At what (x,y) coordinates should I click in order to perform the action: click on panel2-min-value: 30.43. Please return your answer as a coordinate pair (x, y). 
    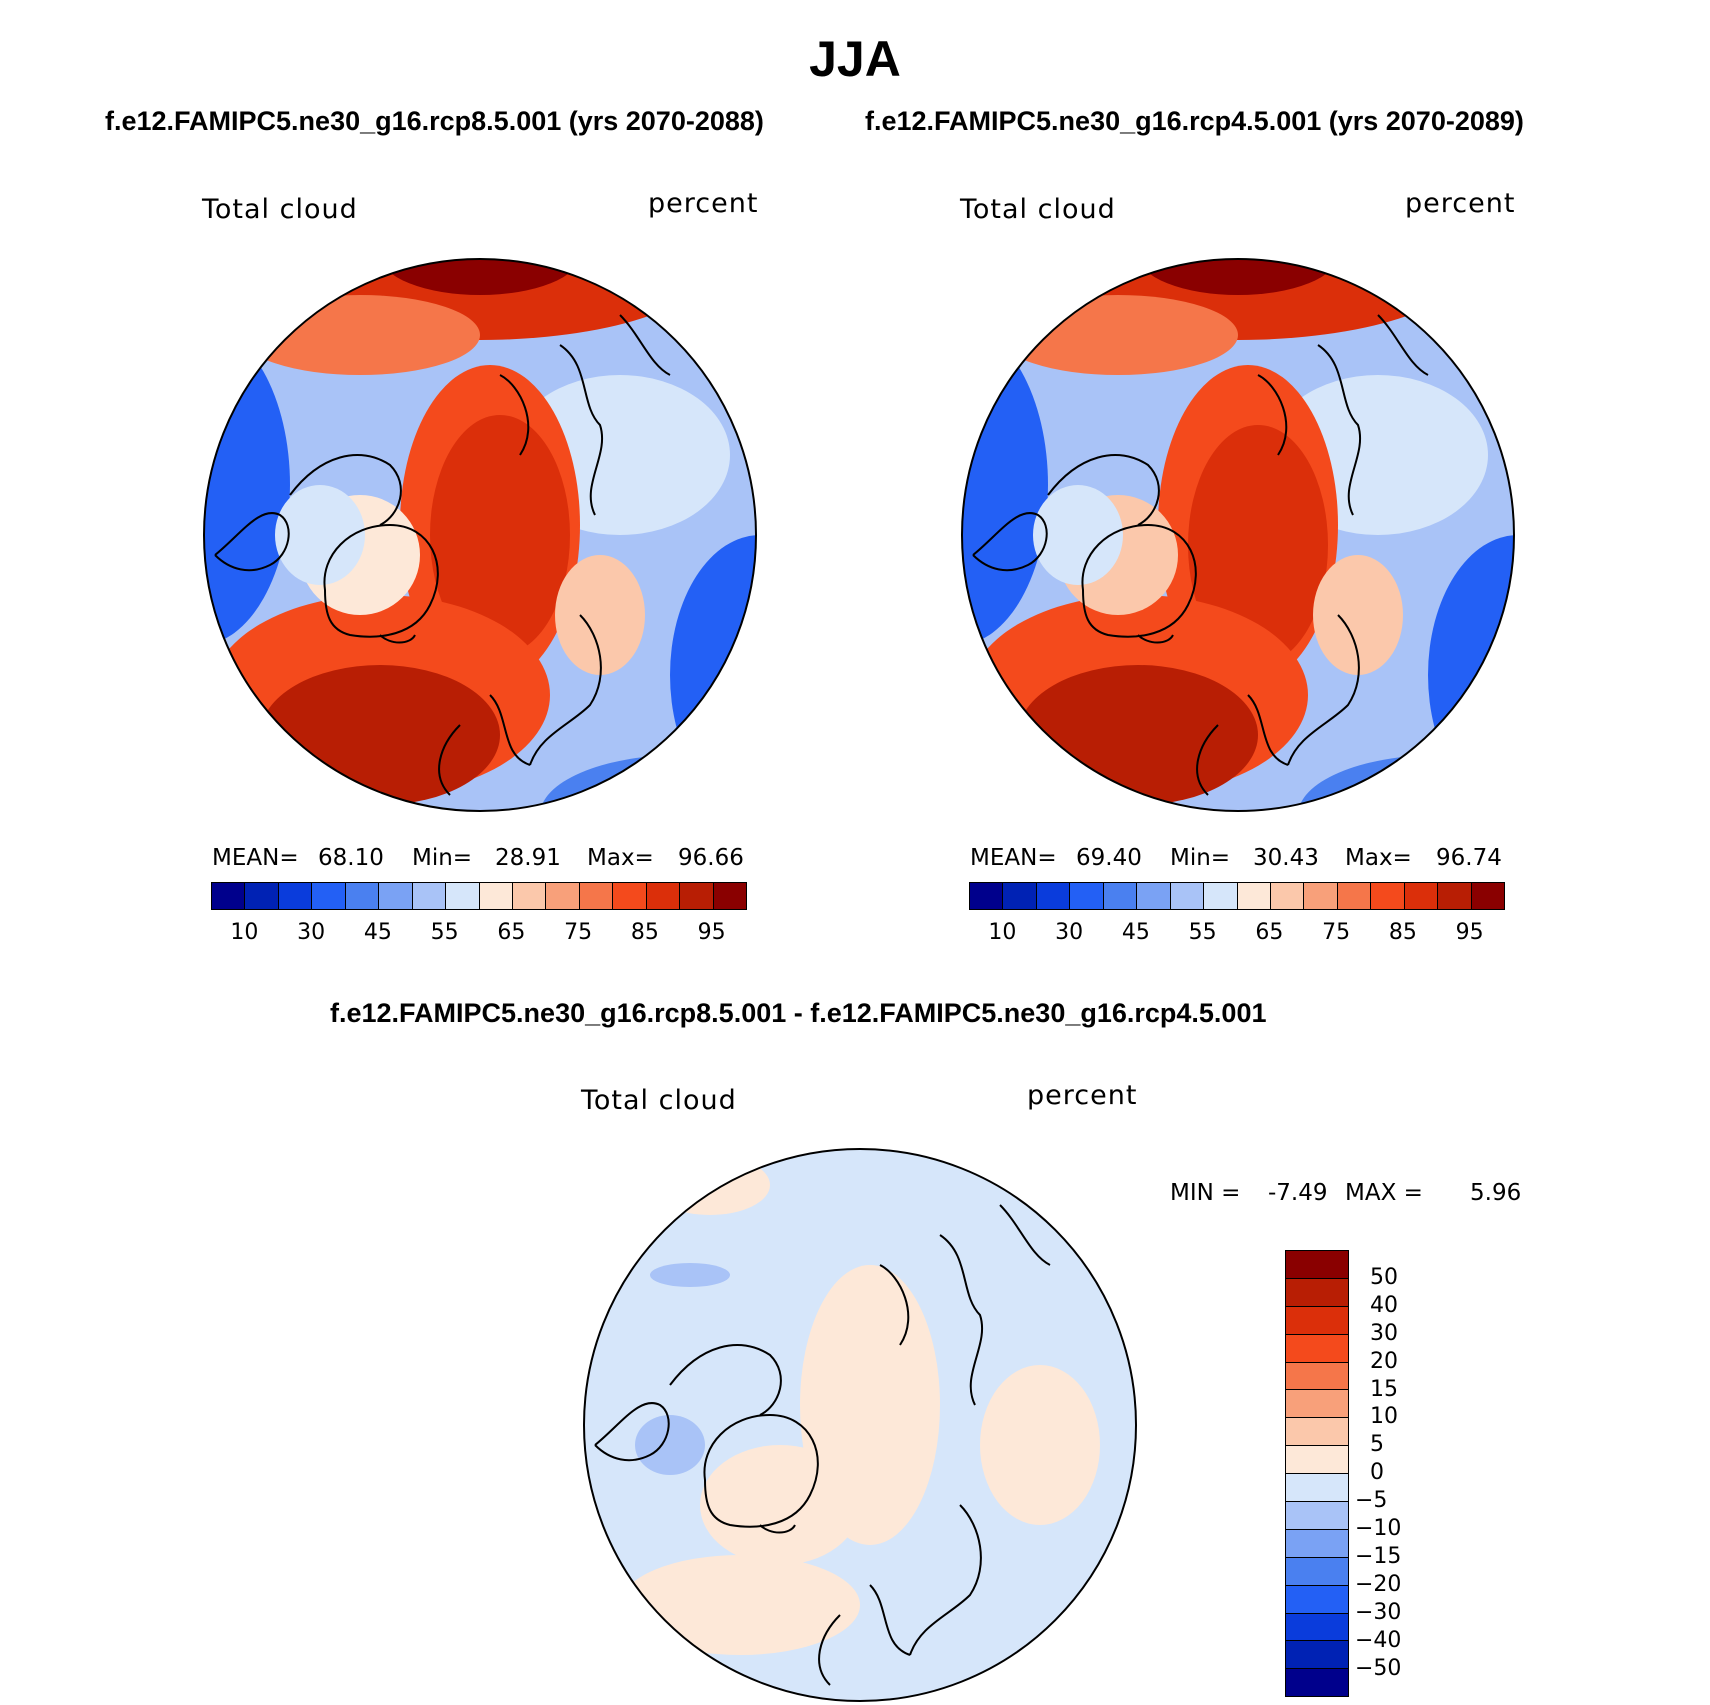
    Looking at the image, I should click on (1286, 858).